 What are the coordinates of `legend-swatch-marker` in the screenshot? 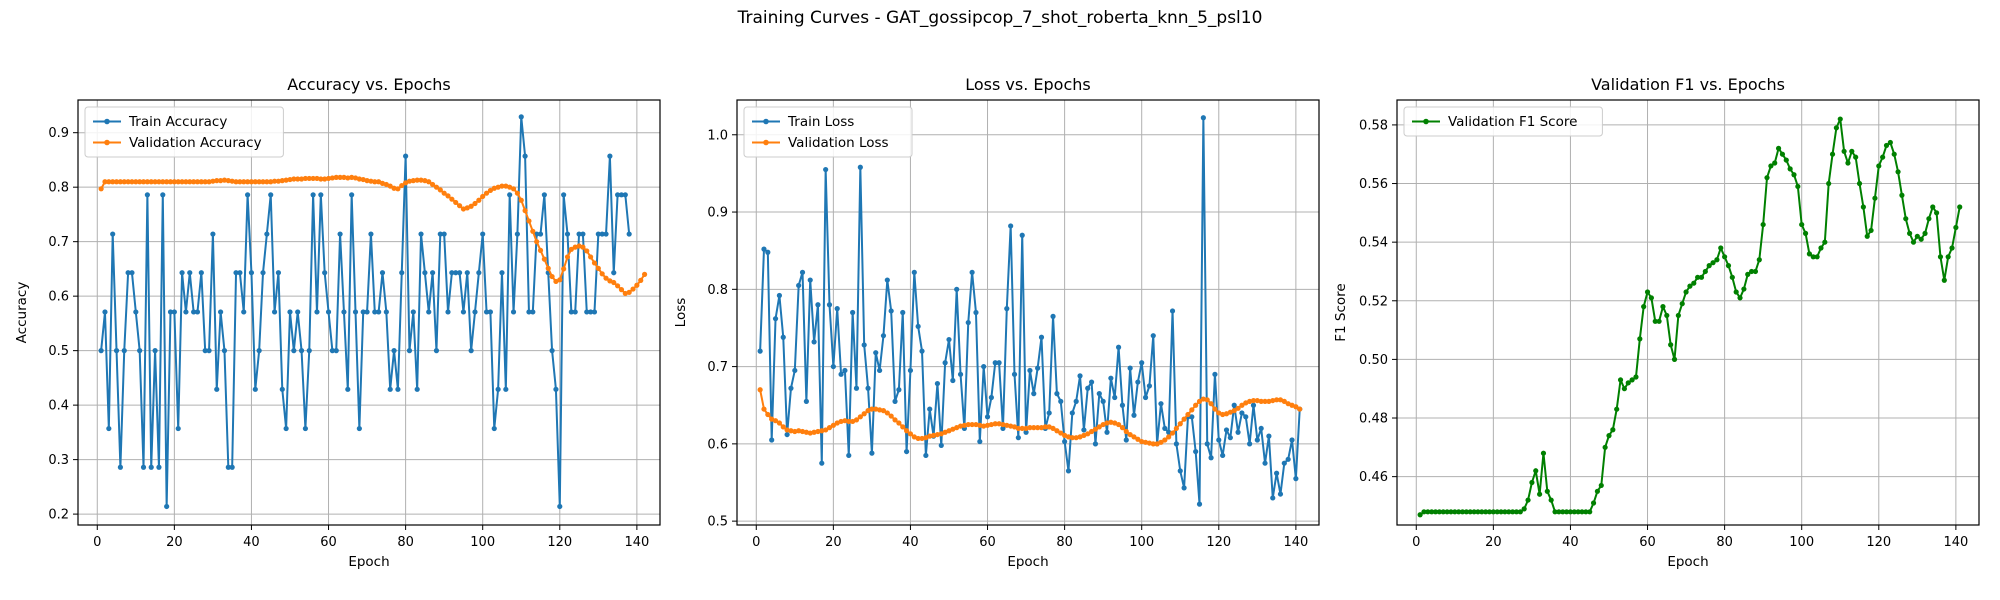 It's located at (107, 121).